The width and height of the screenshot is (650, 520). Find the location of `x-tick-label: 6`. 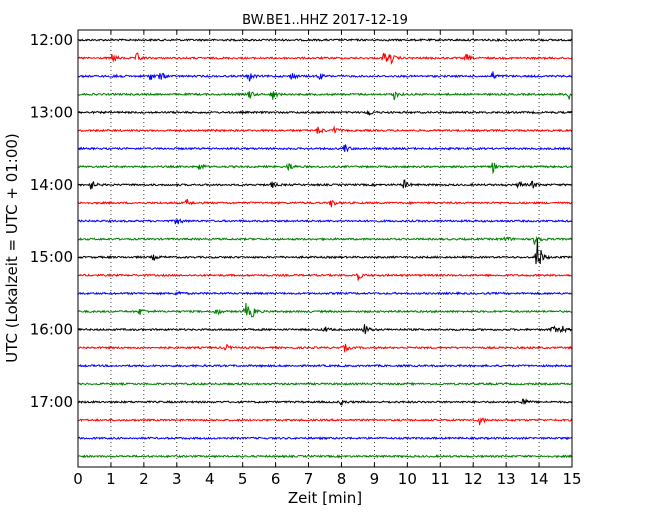

x-tick-label: 6 is located at coordinates (276, 479).